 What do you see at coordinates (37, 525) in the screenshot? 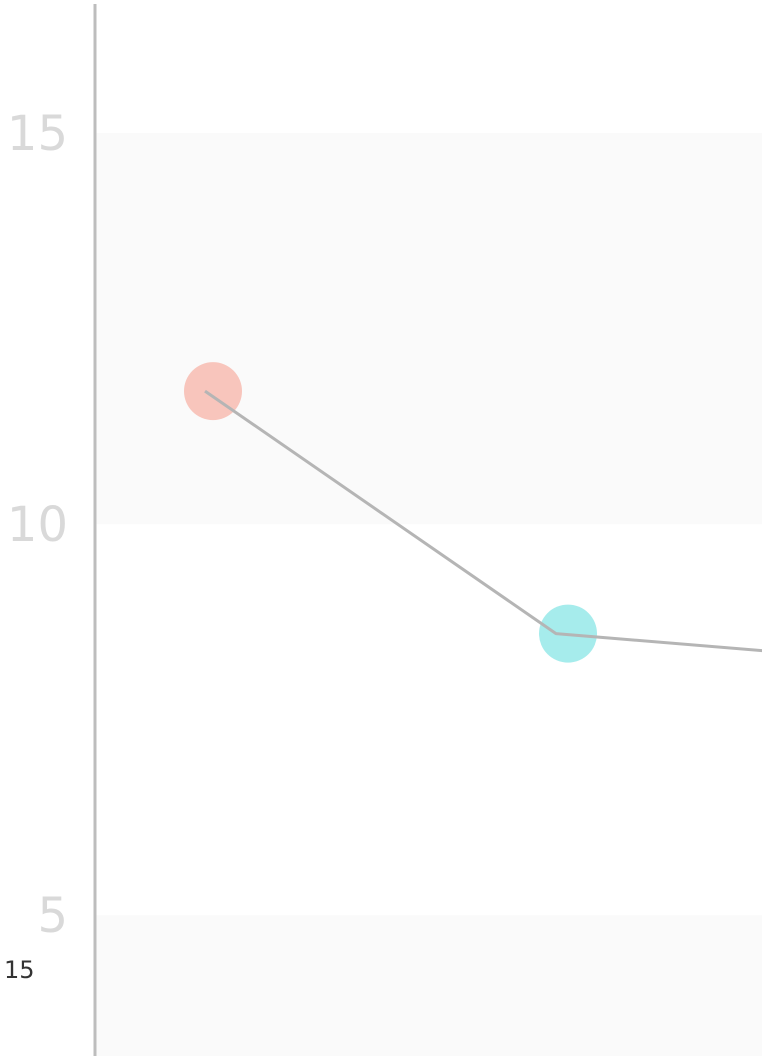
I see `y-tick-label-10: 10` at bounding box center [37, 525].